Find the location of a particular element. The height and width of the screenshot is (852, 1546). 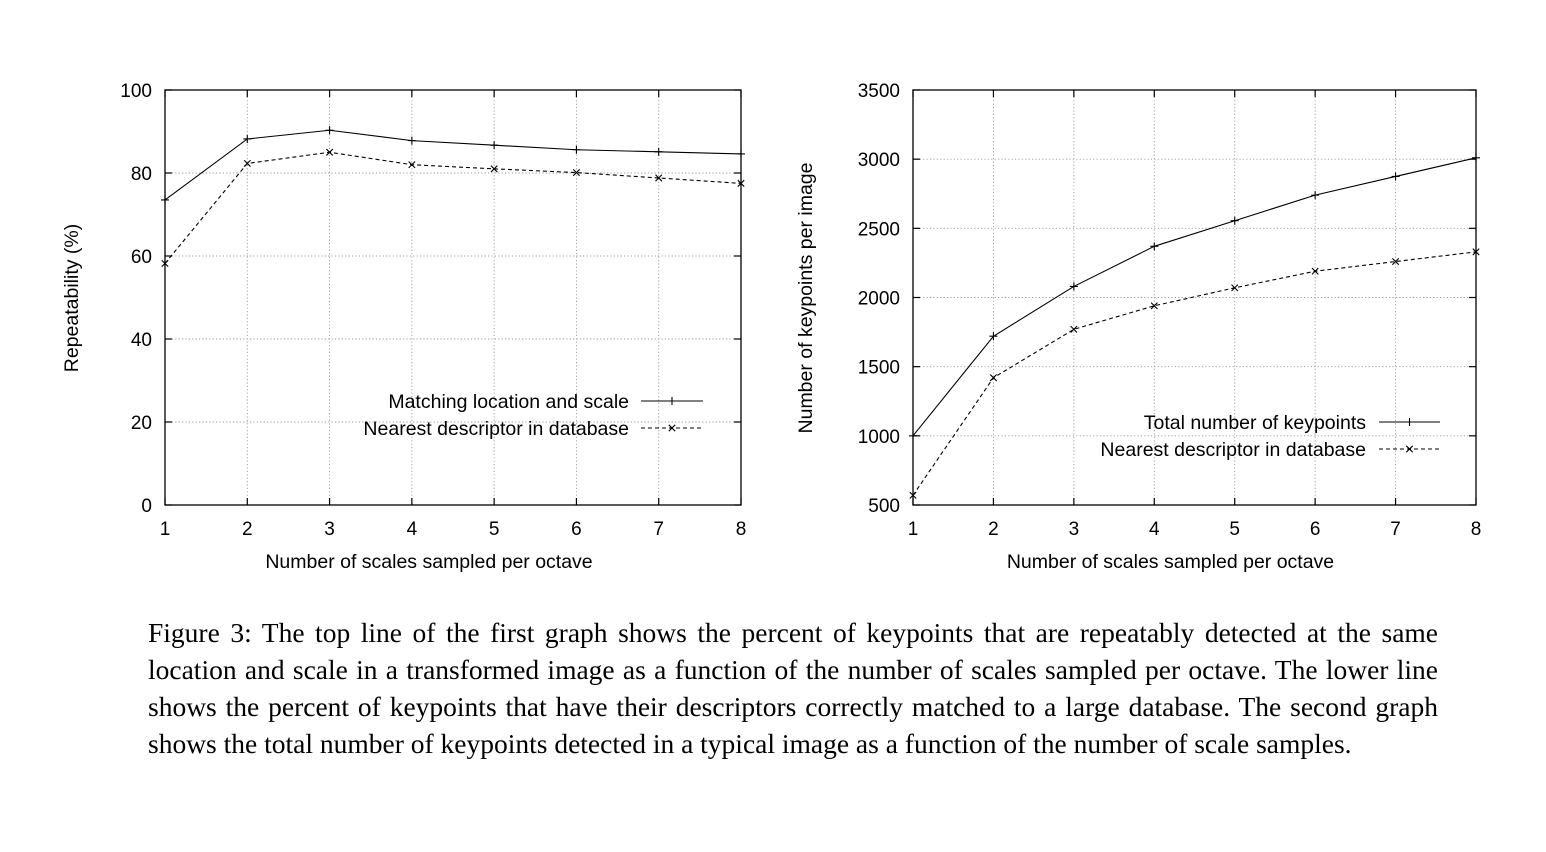

y-tick-label: 2500 is located at coordinates (879, 229).